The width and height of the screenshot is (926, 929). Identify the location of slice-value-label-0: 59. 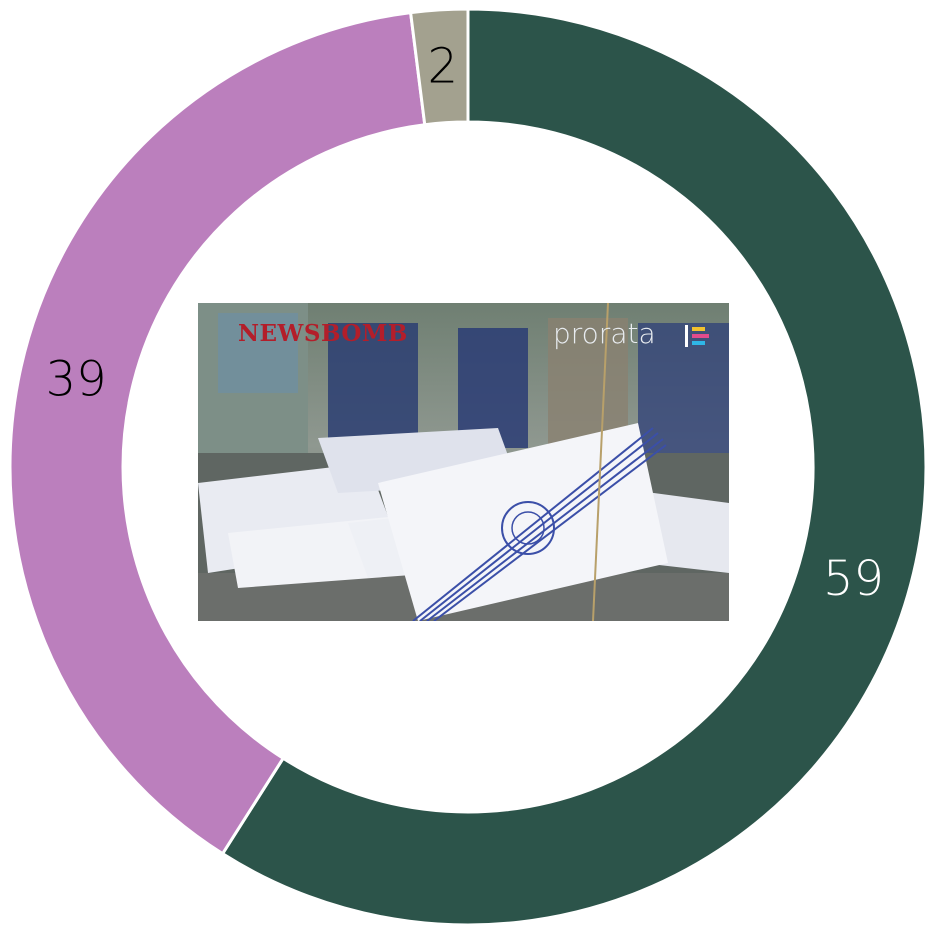
(853, 579).